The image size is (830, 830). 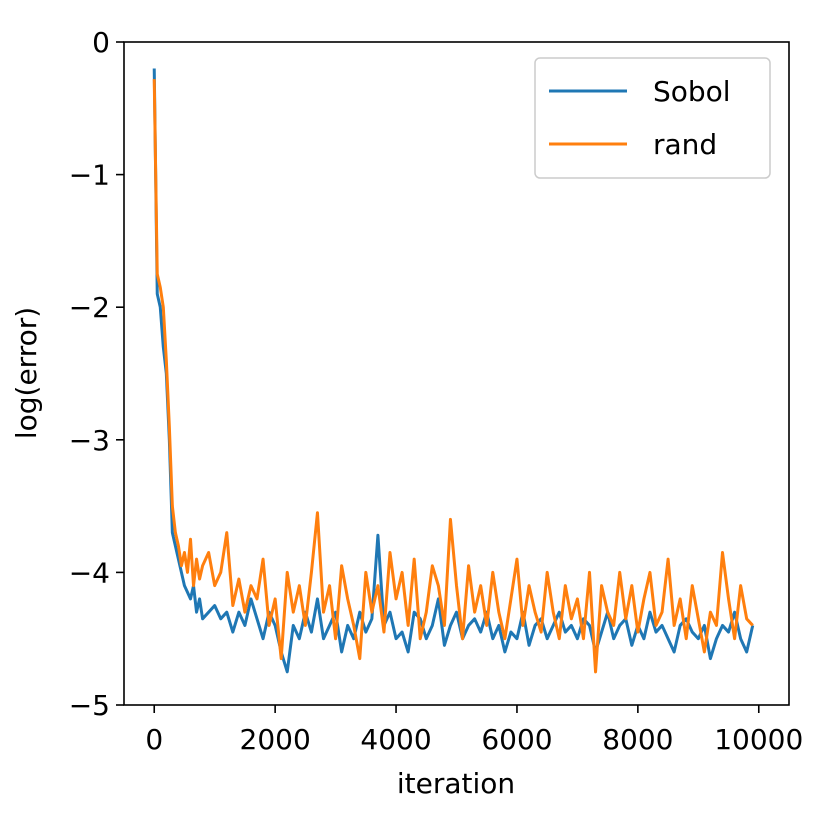 I want to click on x-axis-ticks: 0 2000 4000 6000 8000 10000, so click(x=474, y=730).